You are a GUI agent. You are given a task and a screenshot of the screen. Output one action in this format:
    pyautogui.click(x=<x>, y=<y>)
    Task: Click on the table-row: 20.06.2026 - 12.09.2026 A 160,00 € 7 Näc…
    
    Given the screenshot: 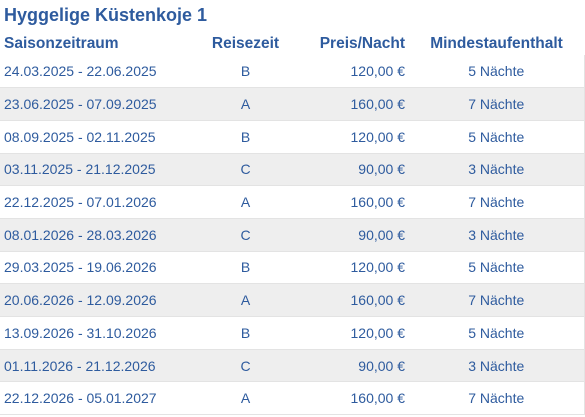 What is the action you would take?
    pyautogui.click(x=292, y=300)
    